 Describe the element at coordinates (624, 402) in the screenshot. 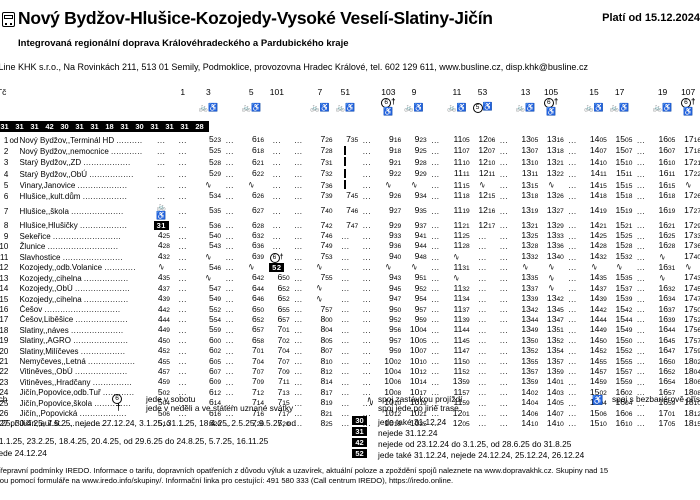

I see `time-cell: 1604` at that location.